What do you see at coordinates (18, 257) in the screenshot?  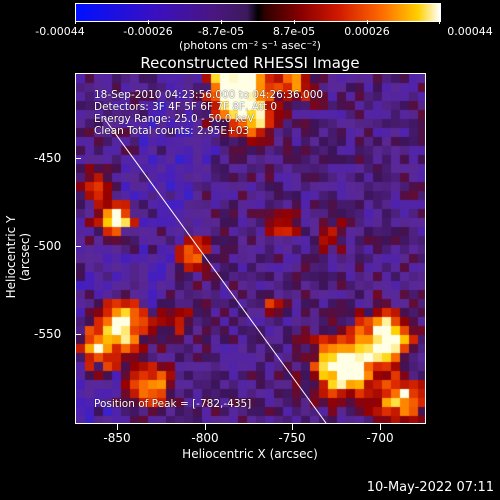 I see `y-axis-label: Heliocentric Y (arcsec)` at bounding box center [18, 257].